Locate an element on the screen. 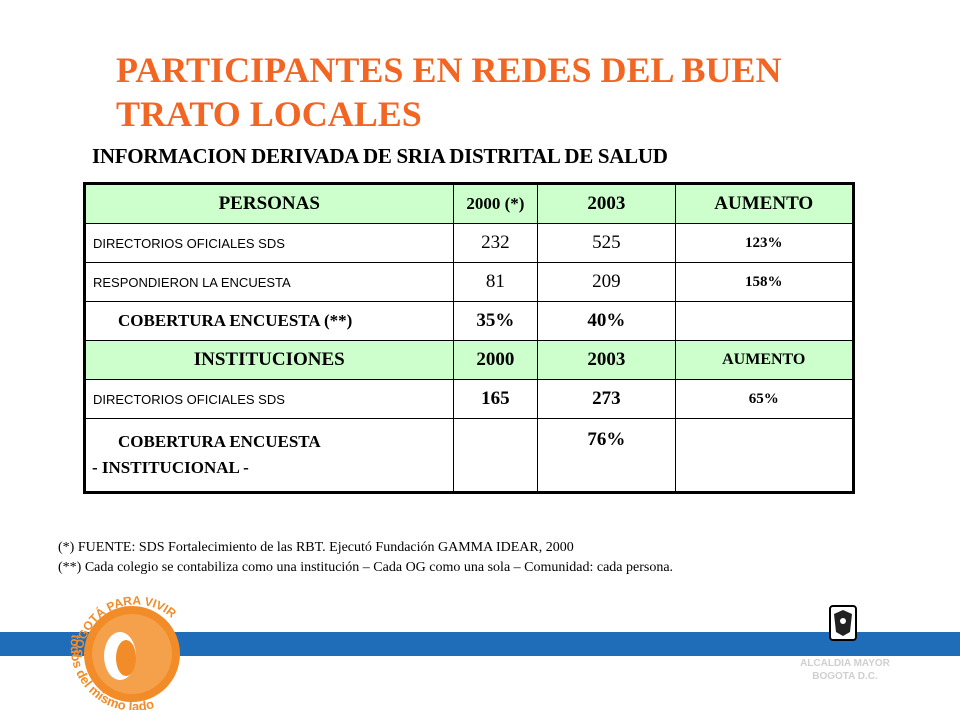 The height and width of the screenshot is (720, 960). value-2003: 76% is located at coordinates (606, 455).